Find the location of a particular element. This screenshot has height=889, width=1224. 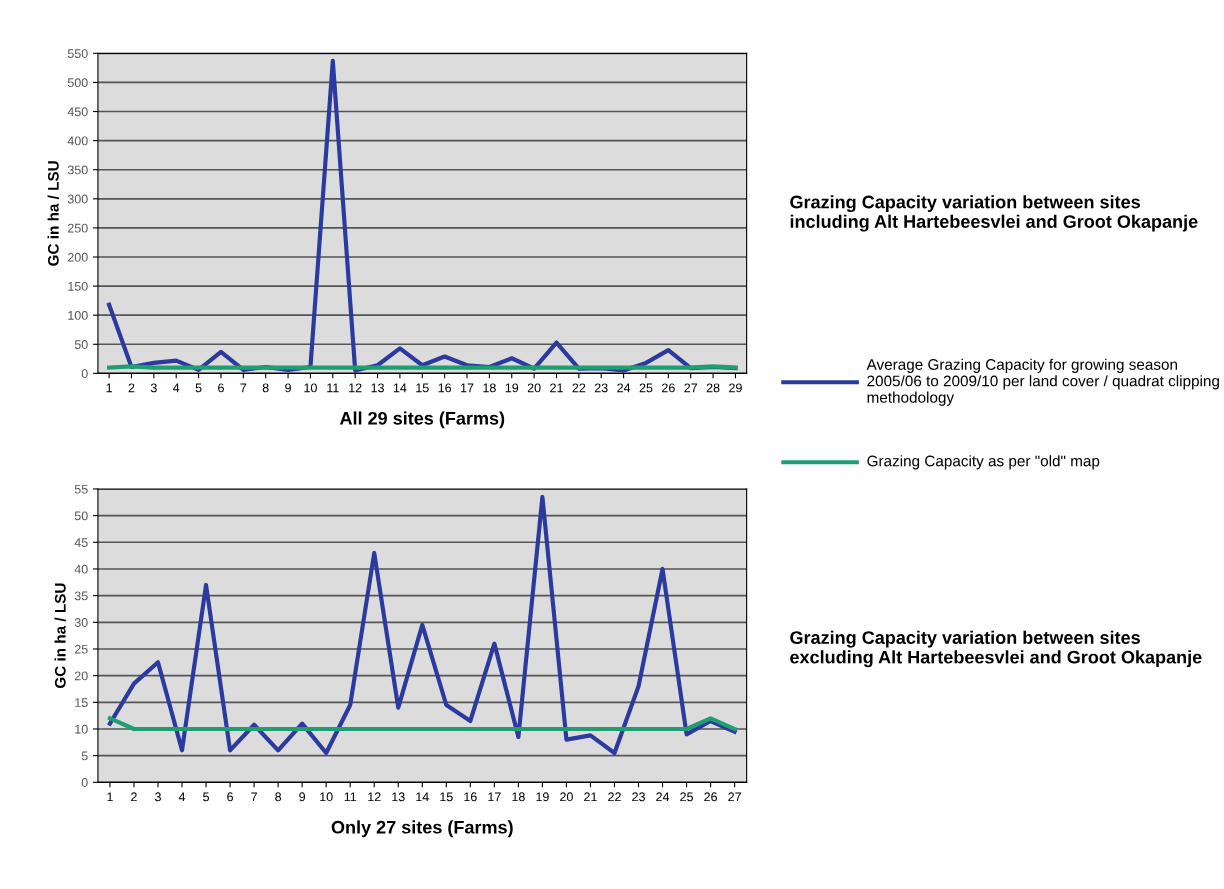

y-tick-label: 250 is located at coordinates (77, 228).